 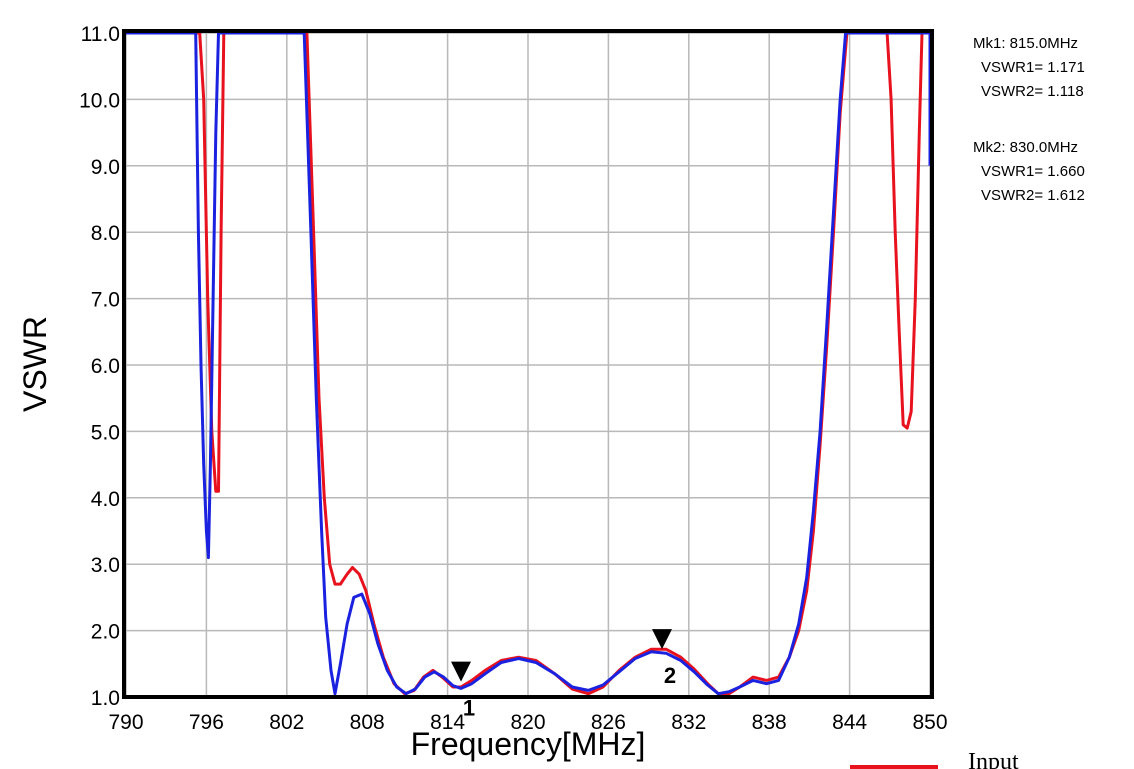 I want to click on marker-1-triangle, so click(x=461, y=671).